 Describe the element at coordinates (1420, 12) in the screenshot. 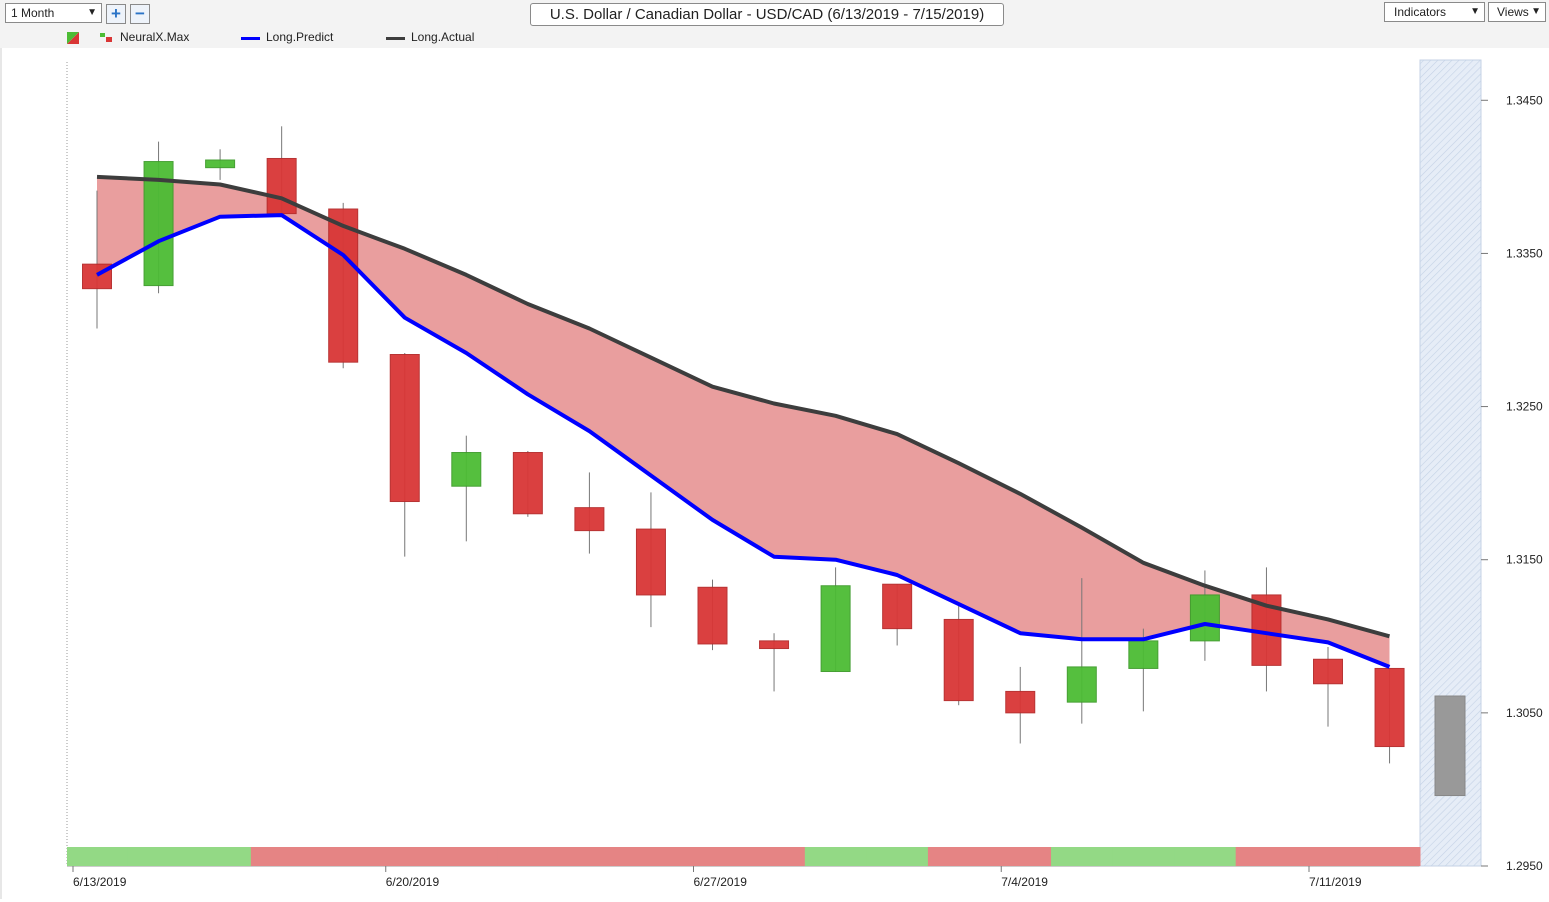

I see `indicators-label: Indicators` at that location.